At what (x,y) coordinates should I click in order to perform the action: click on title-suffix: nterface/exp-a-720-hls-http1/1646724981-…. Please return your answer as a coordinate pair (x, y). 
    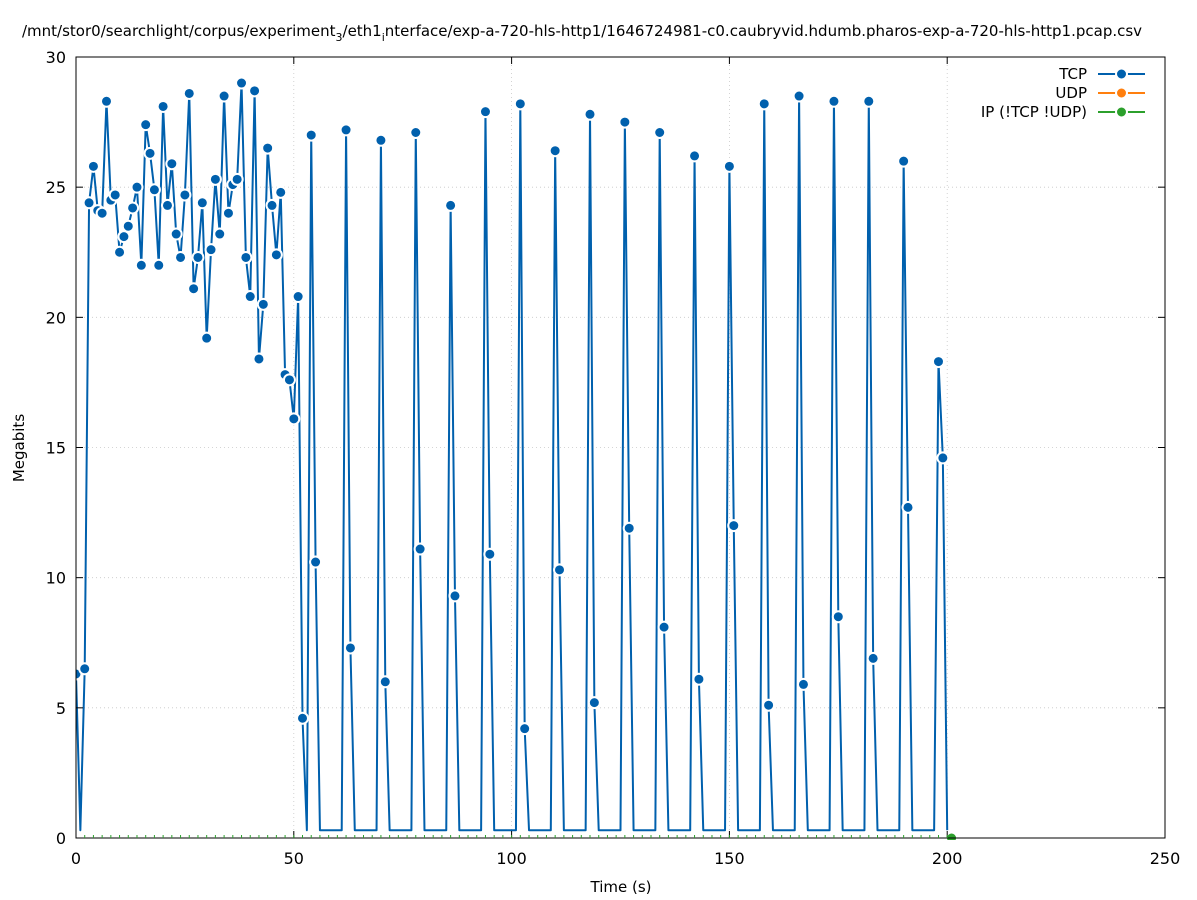
    Looking at the image, I should click on (763, 31).